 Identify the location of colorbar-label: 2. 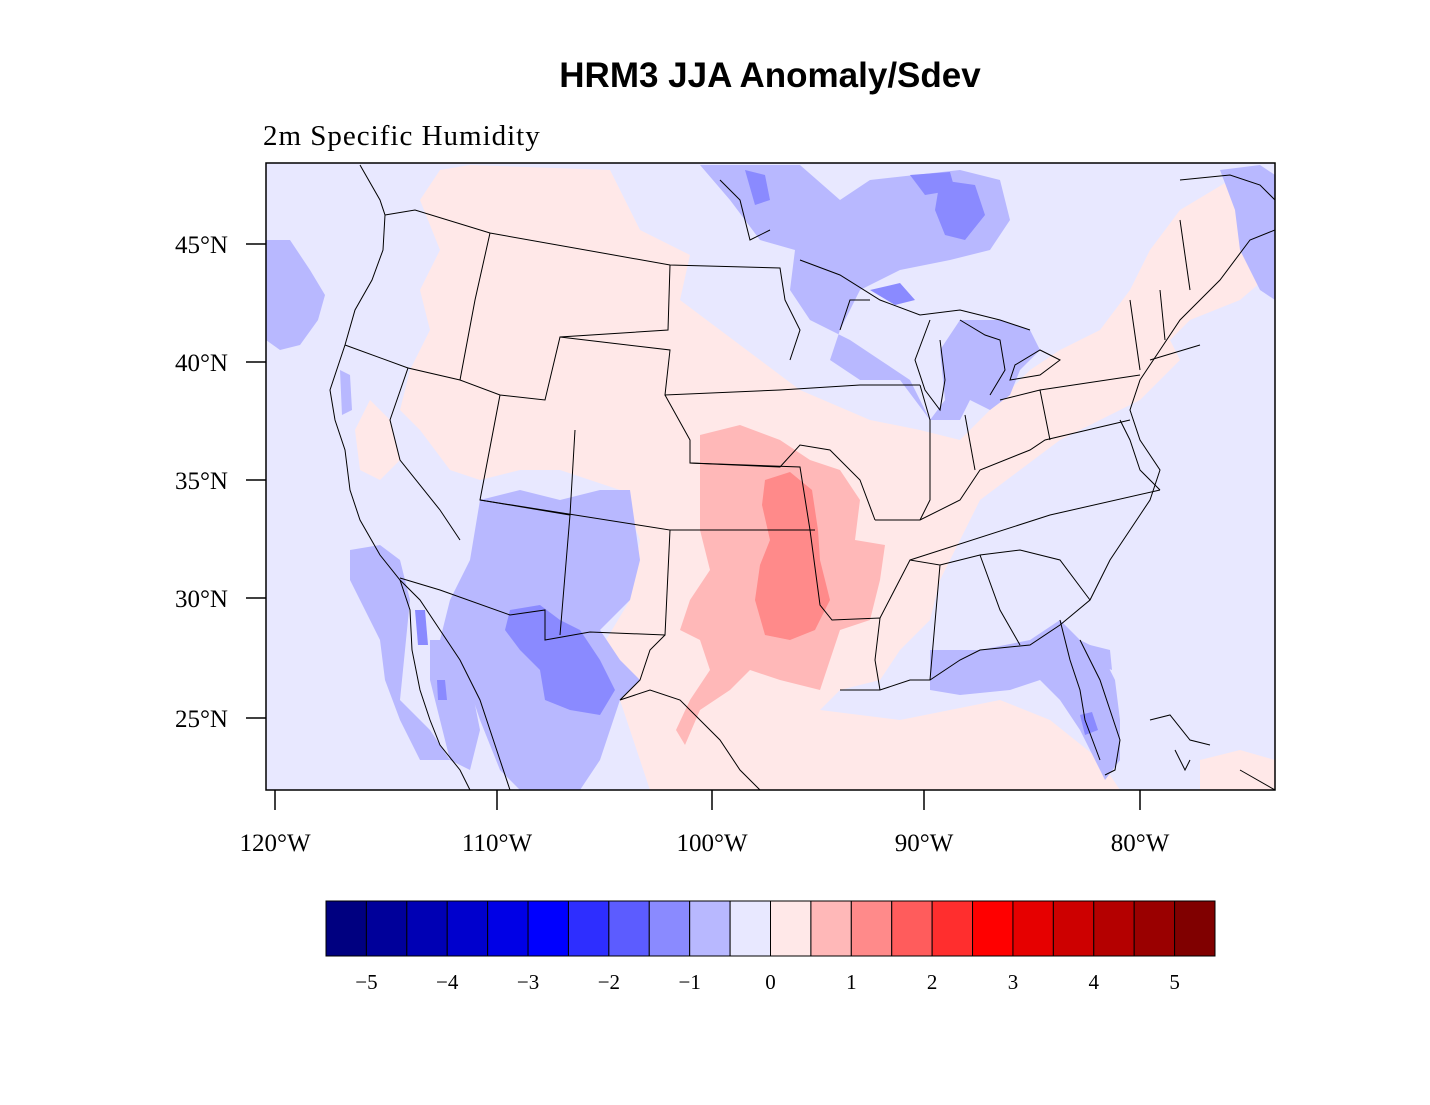
(932, 982).